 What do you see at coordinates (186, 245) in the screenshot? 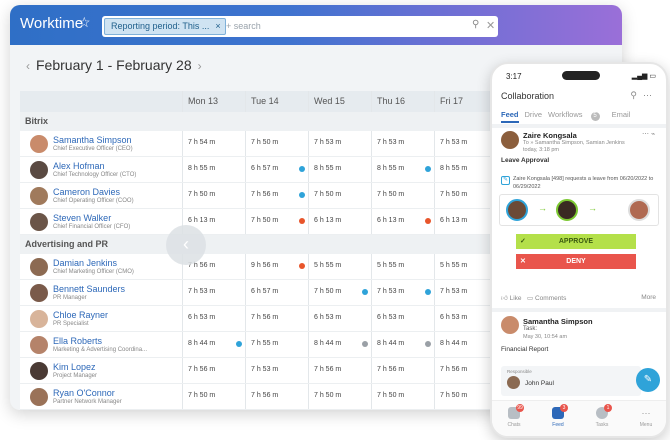
I see `scroll-left-icon: ‹` at bounding box center [186, 245].